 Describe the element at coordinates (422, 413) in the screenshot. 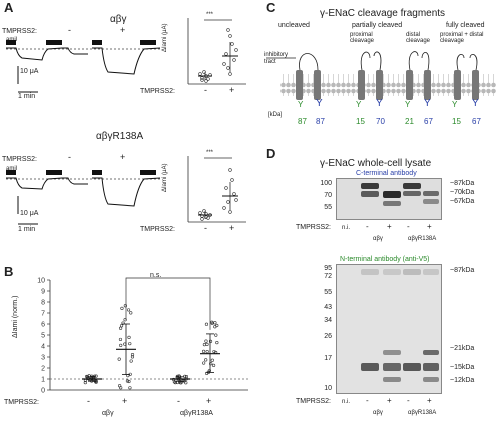

I see `blot2-group-2: αβγR138A` at that location.